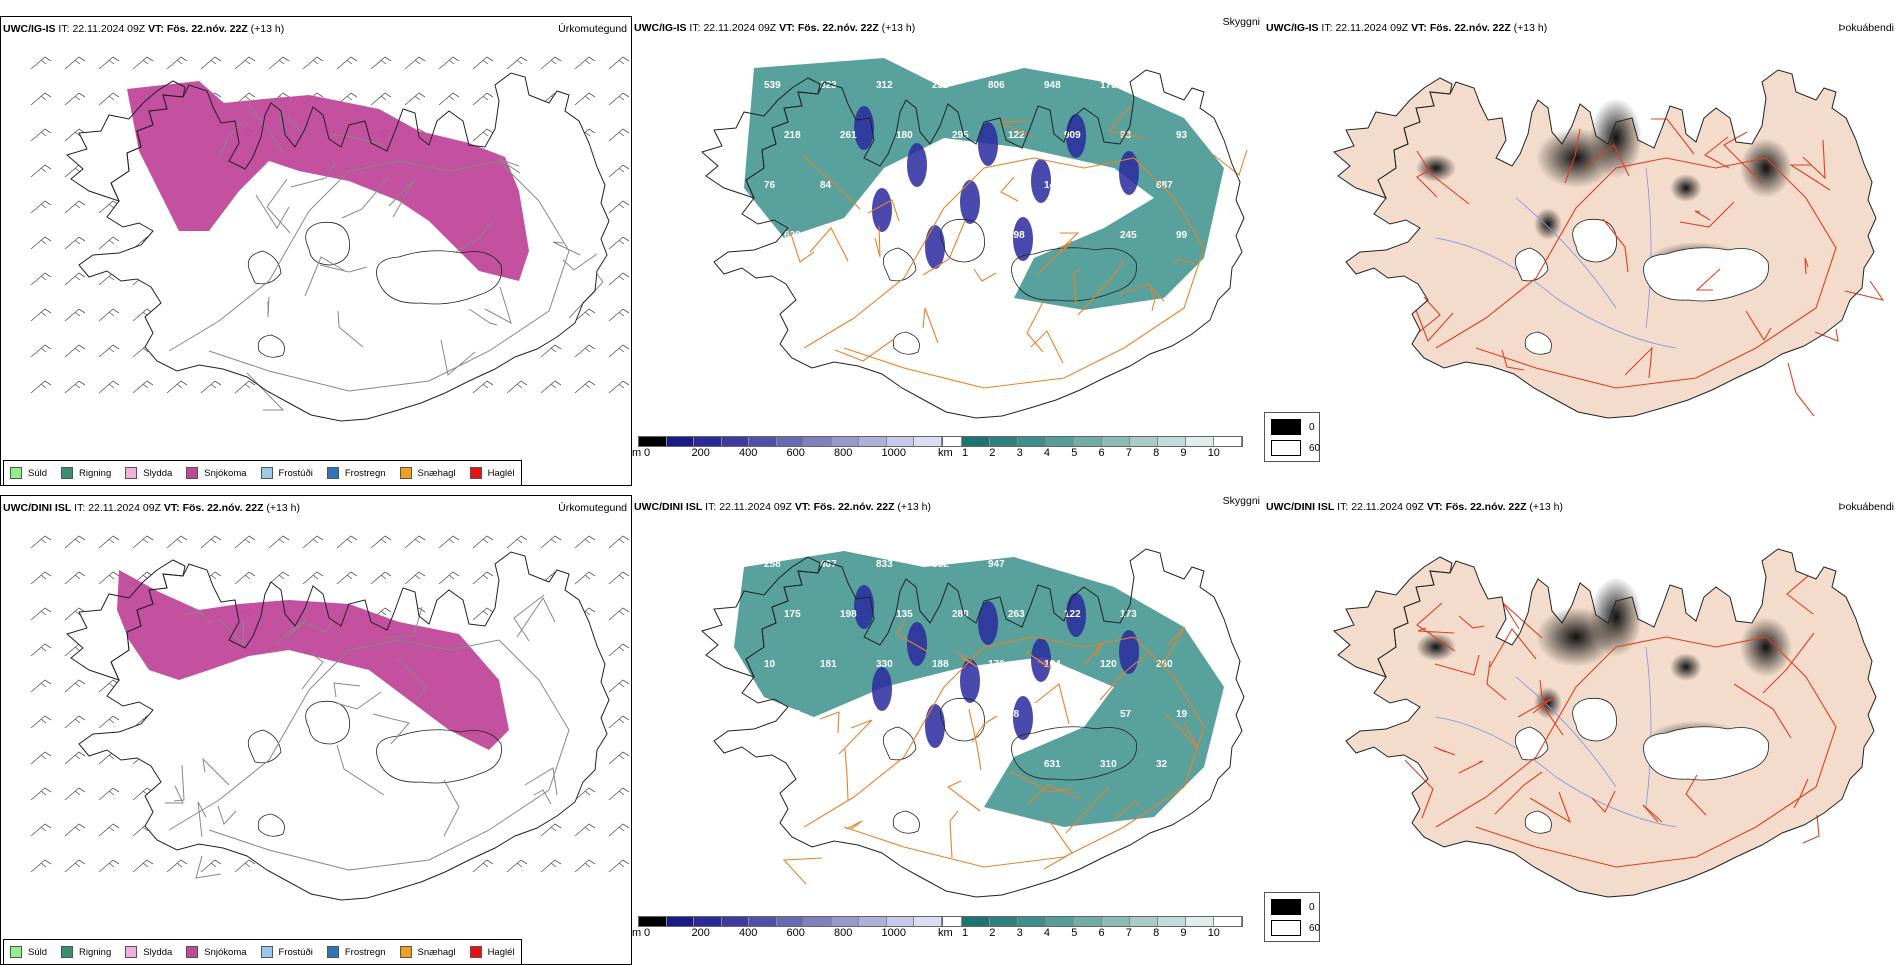  What do you see at coordinates (1072, 614) in the screenshot?
I see `cloud-base-label: 122` at bounding box center [1072, 614].